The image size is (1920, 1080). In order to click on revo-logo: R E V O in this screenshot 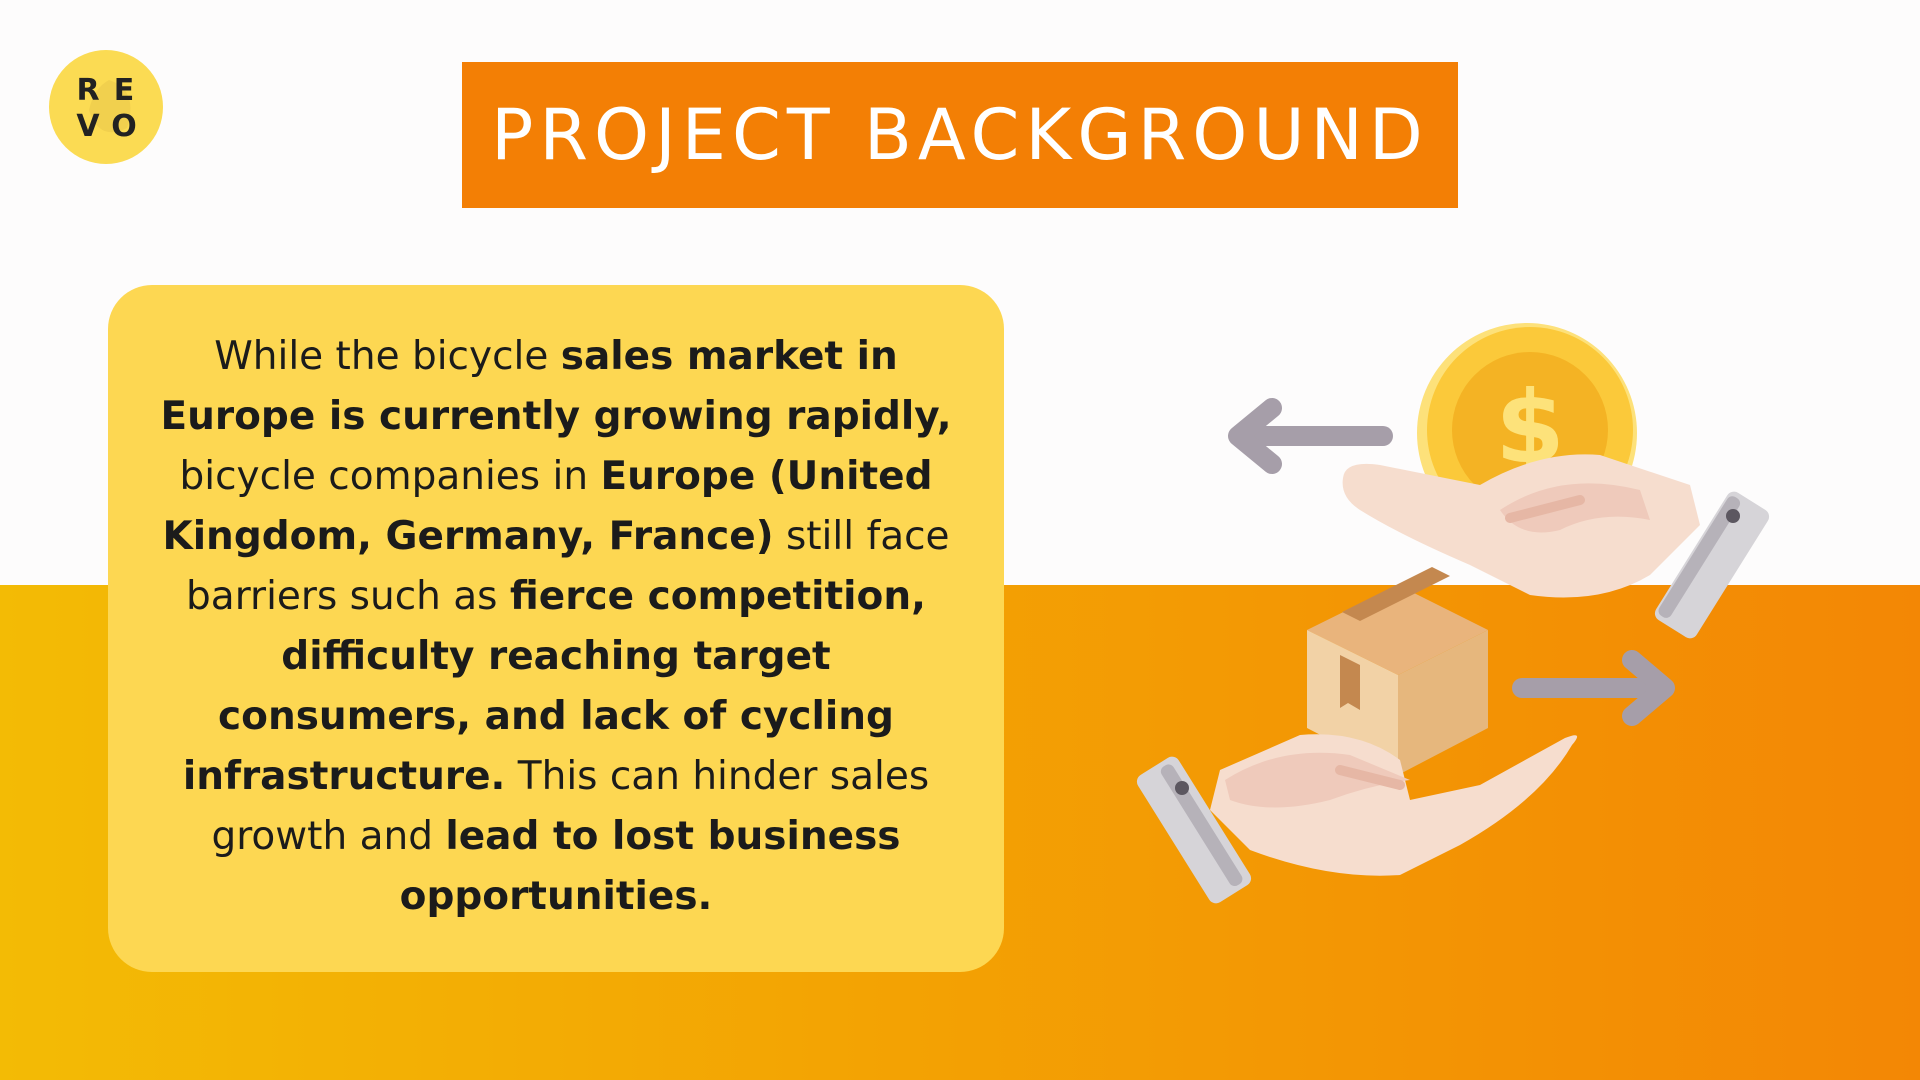, I will do `click(106, 107)`.